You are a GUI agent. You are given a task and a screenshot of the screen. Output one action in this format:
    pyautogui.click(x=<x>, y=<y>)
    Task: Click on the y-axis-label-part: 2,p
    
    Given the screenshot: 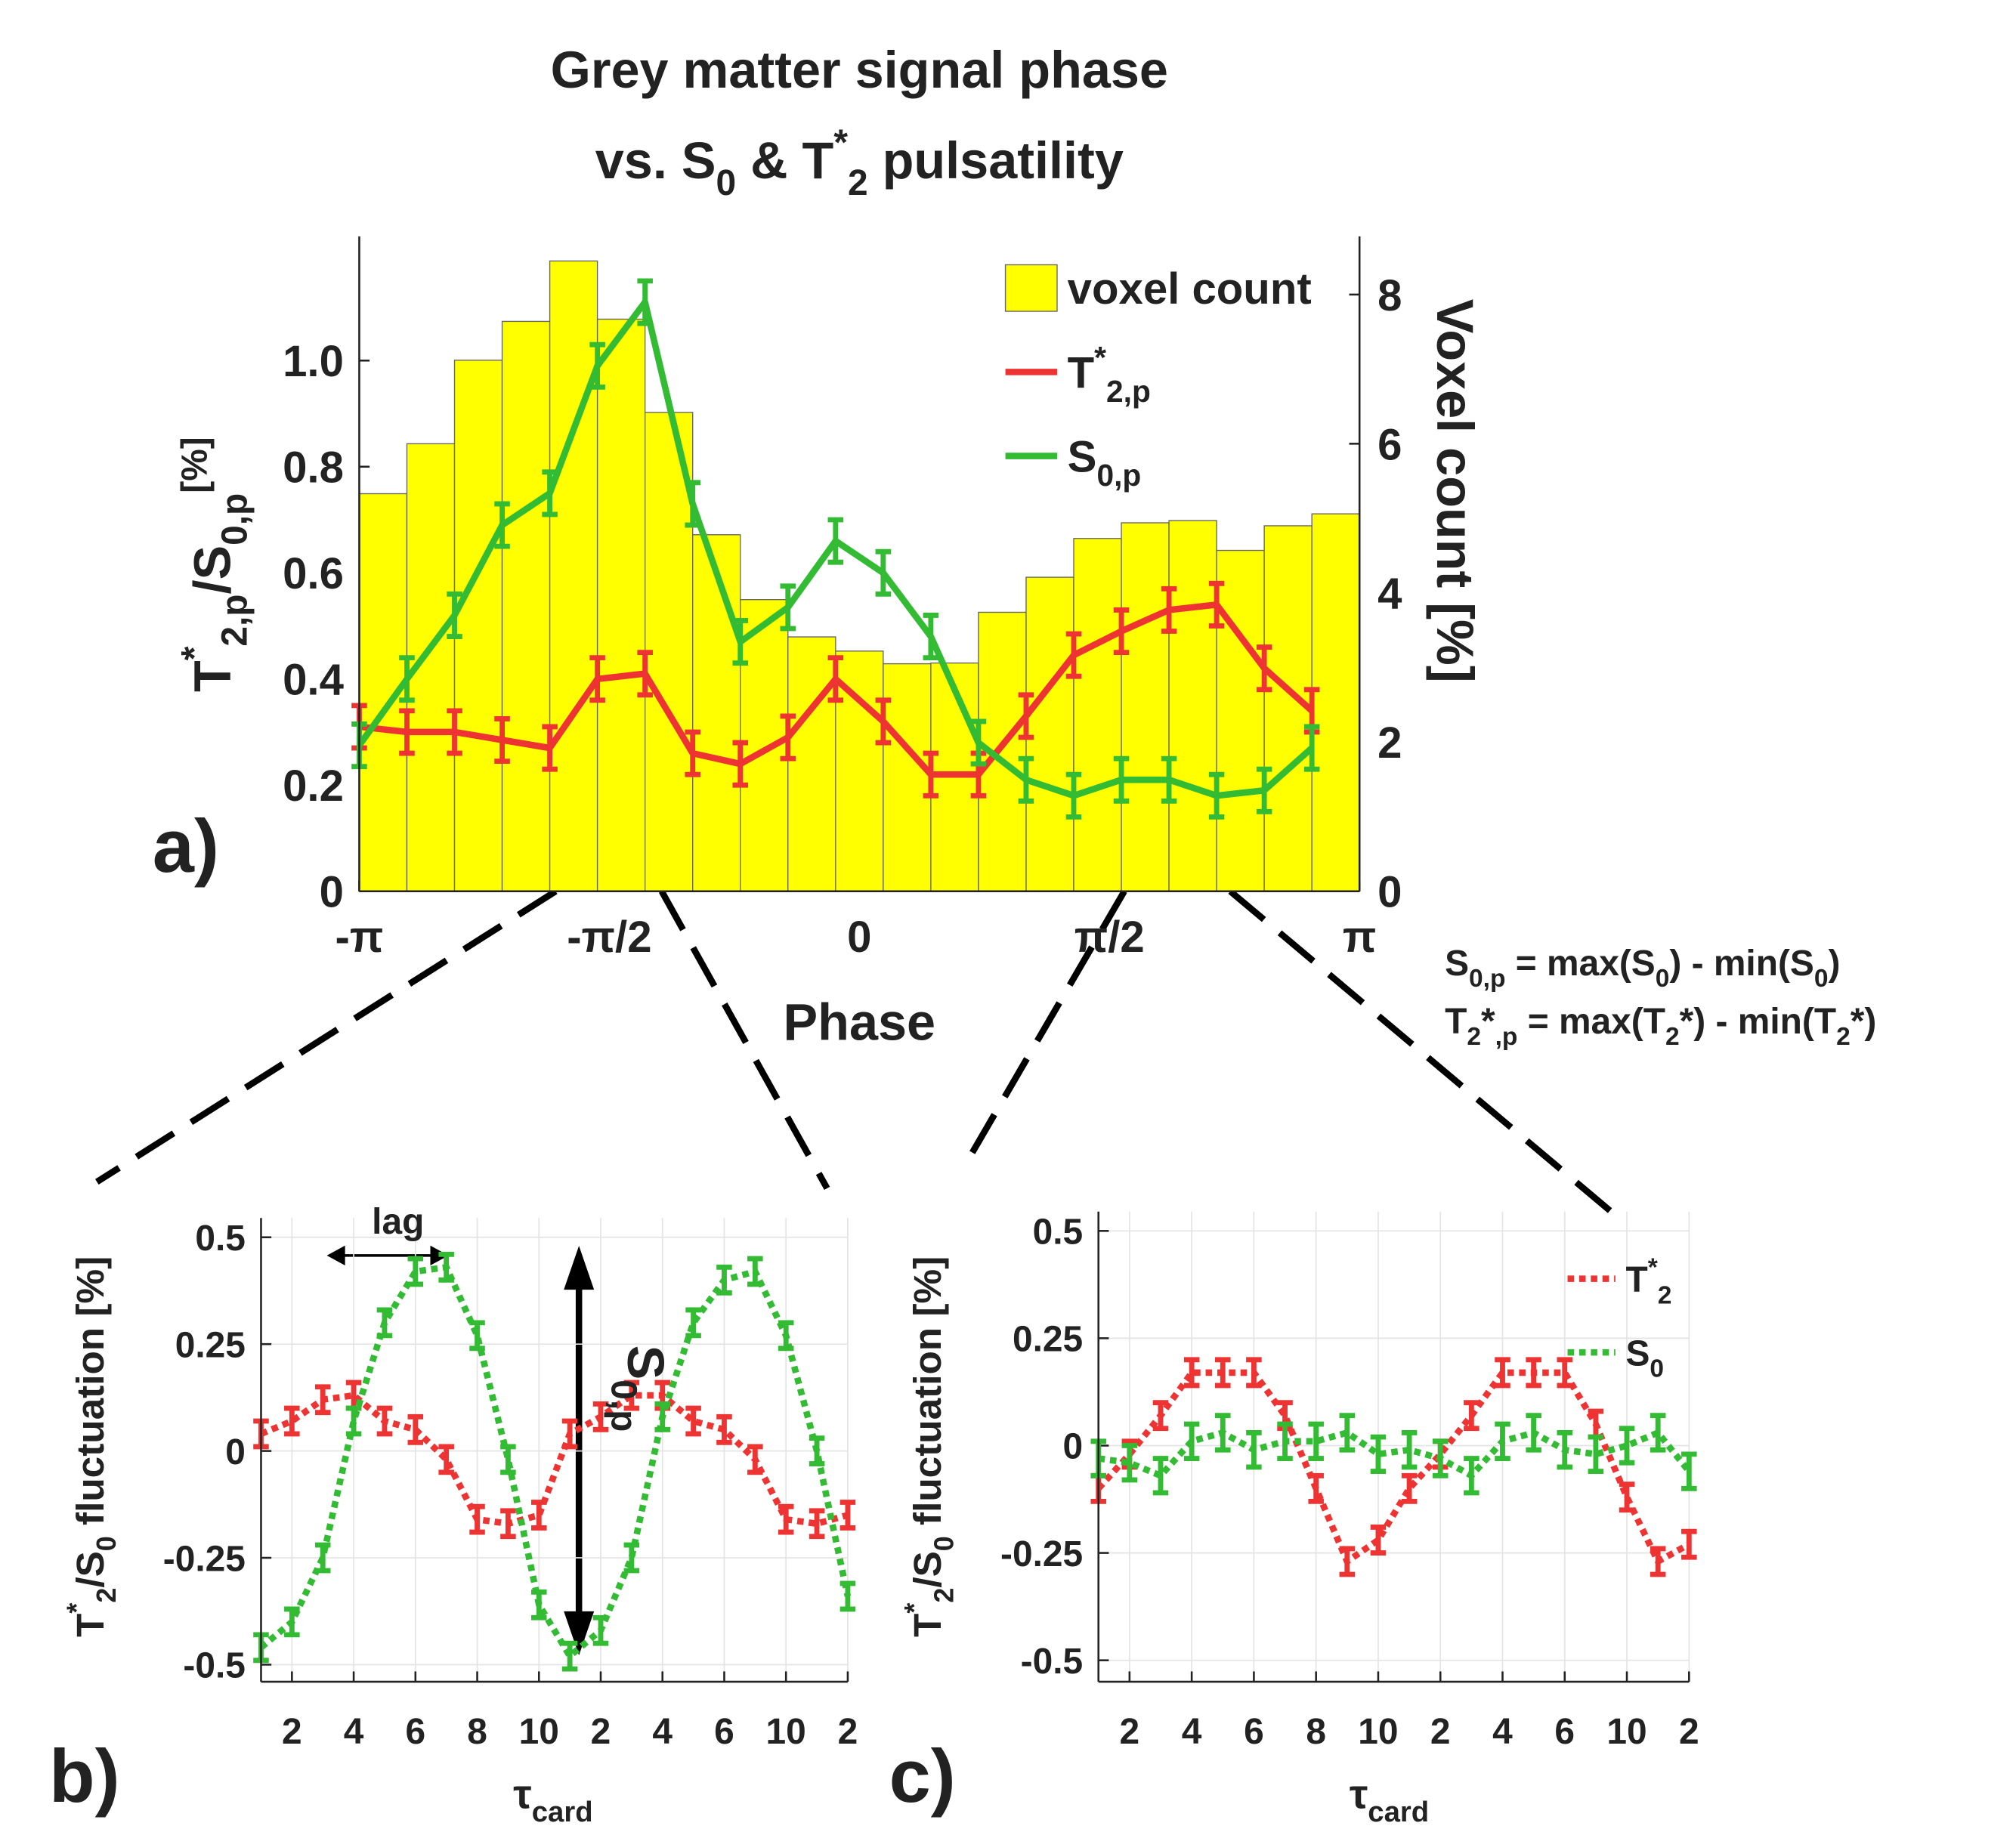 What is the action you would take?
    pyautogui.click(x=235, y=620)
    